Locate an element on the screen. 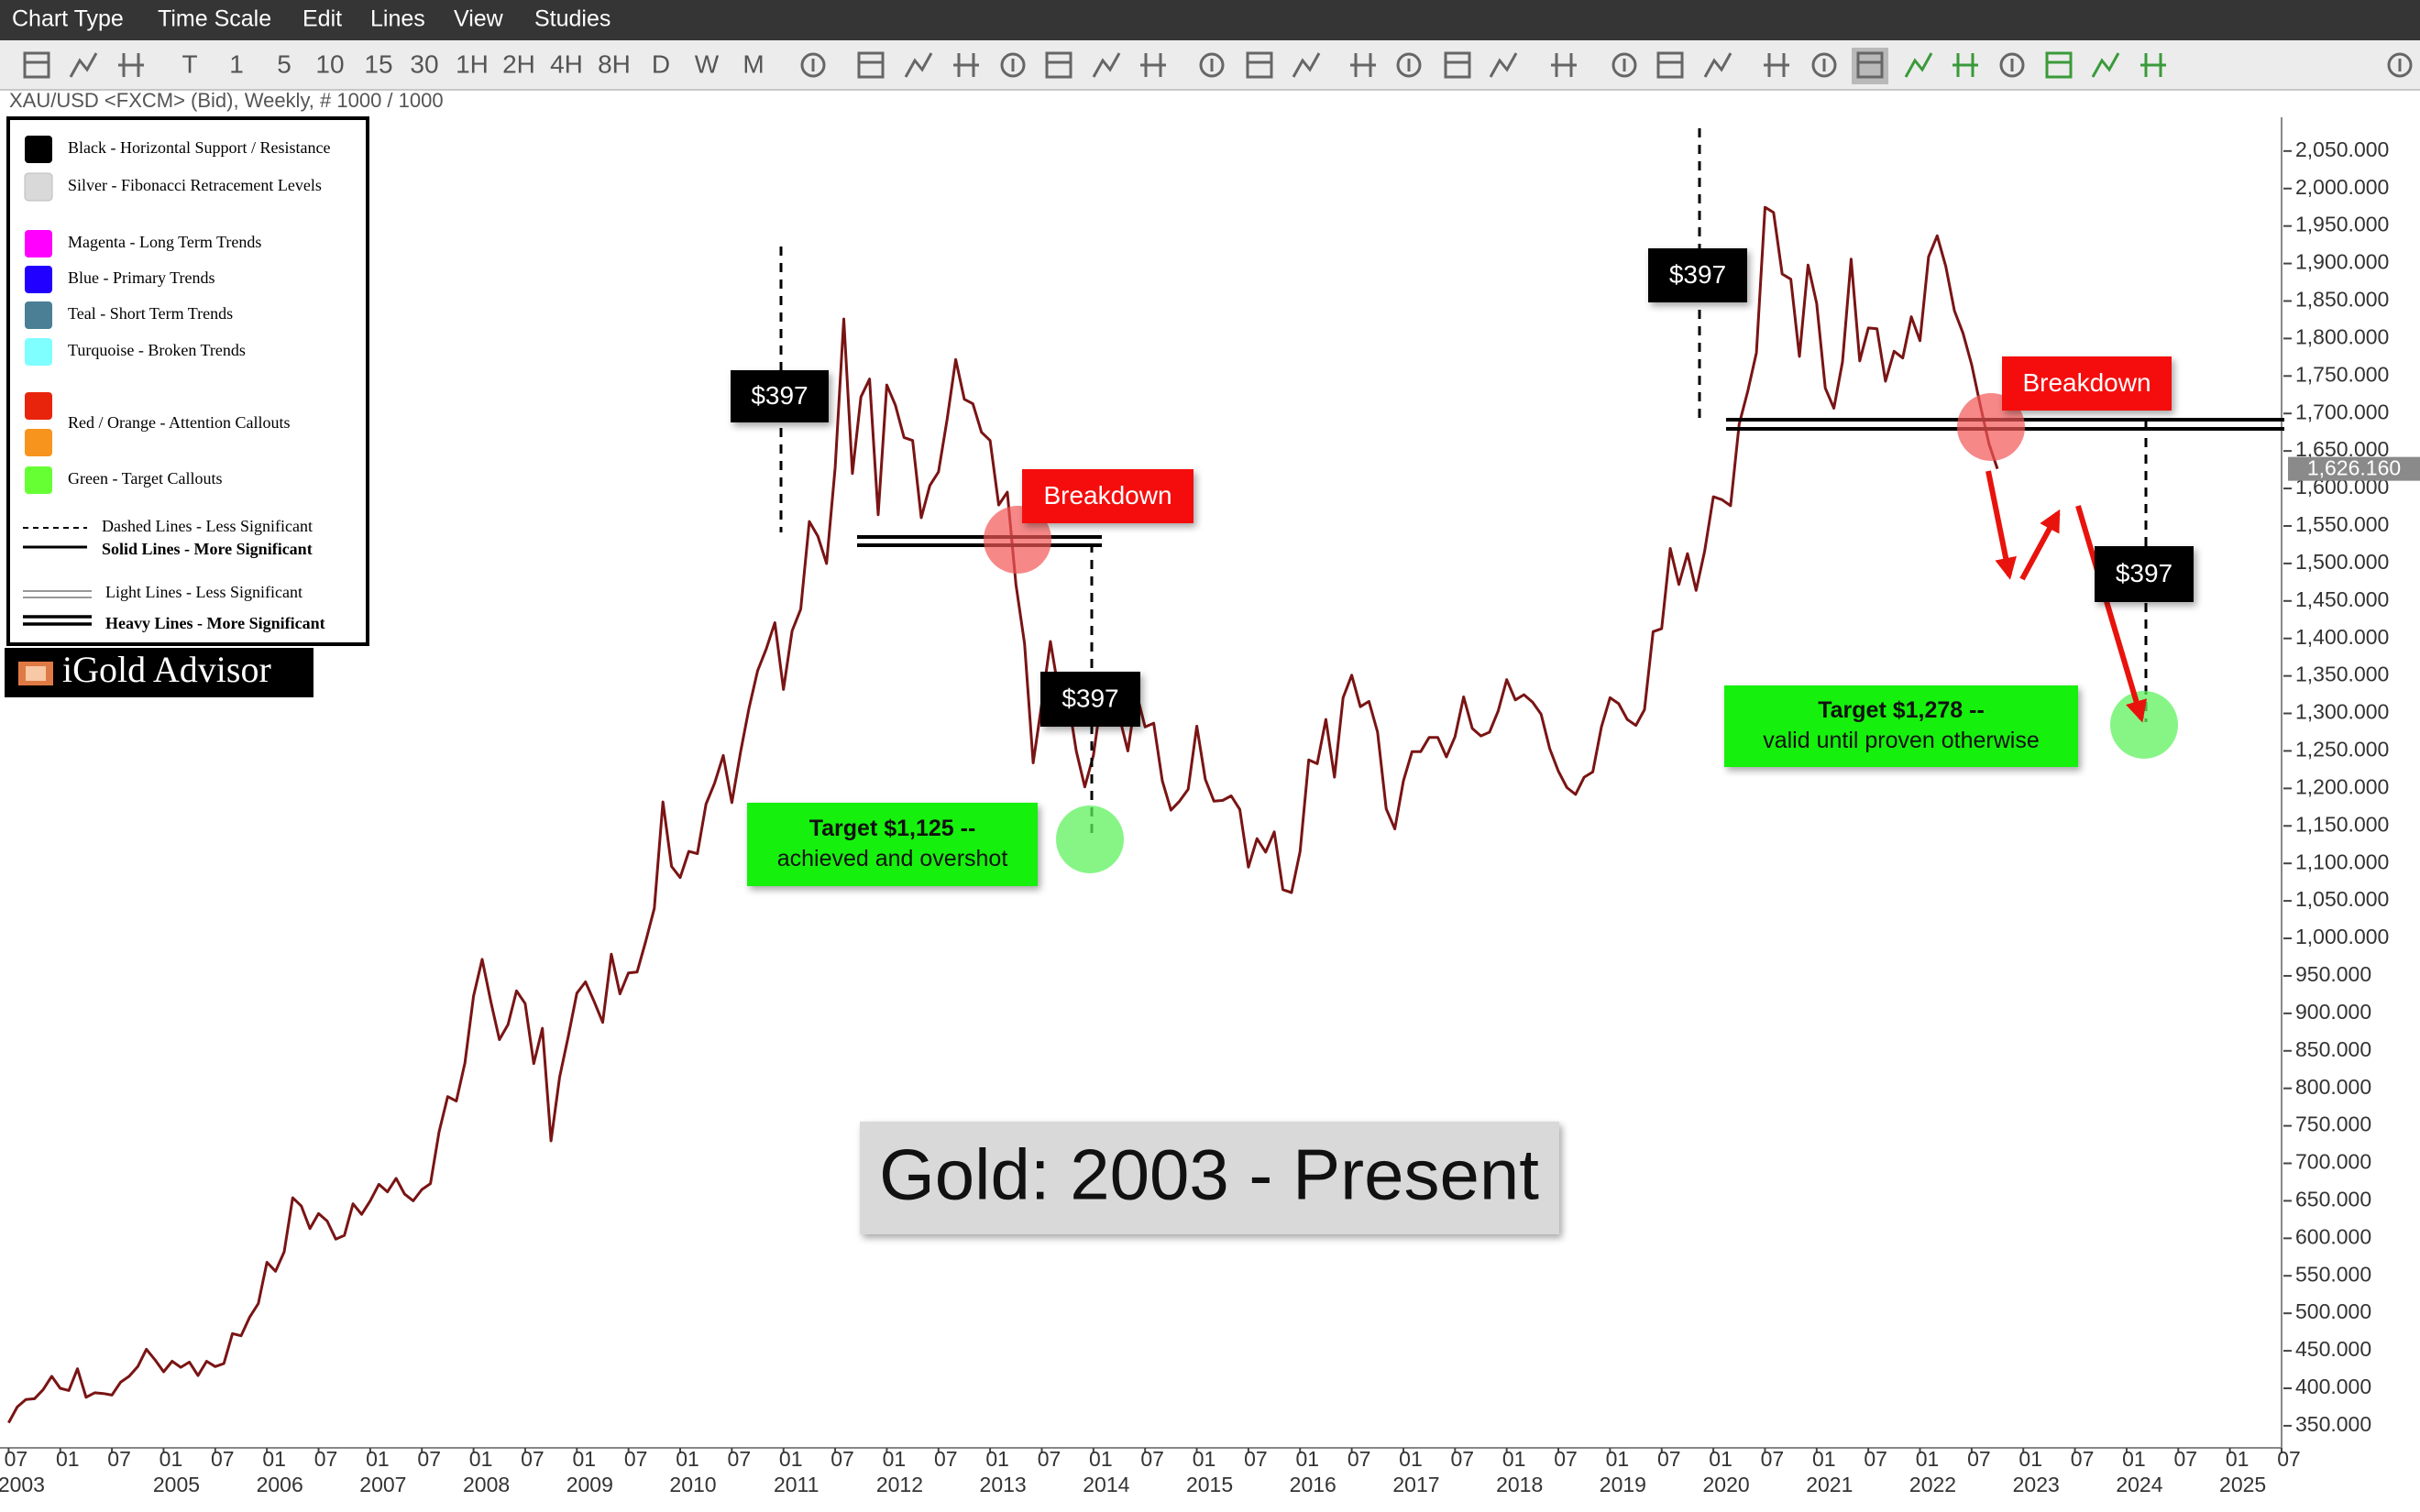  x-year-label: 2011 is located at coordinates (796, 1484).